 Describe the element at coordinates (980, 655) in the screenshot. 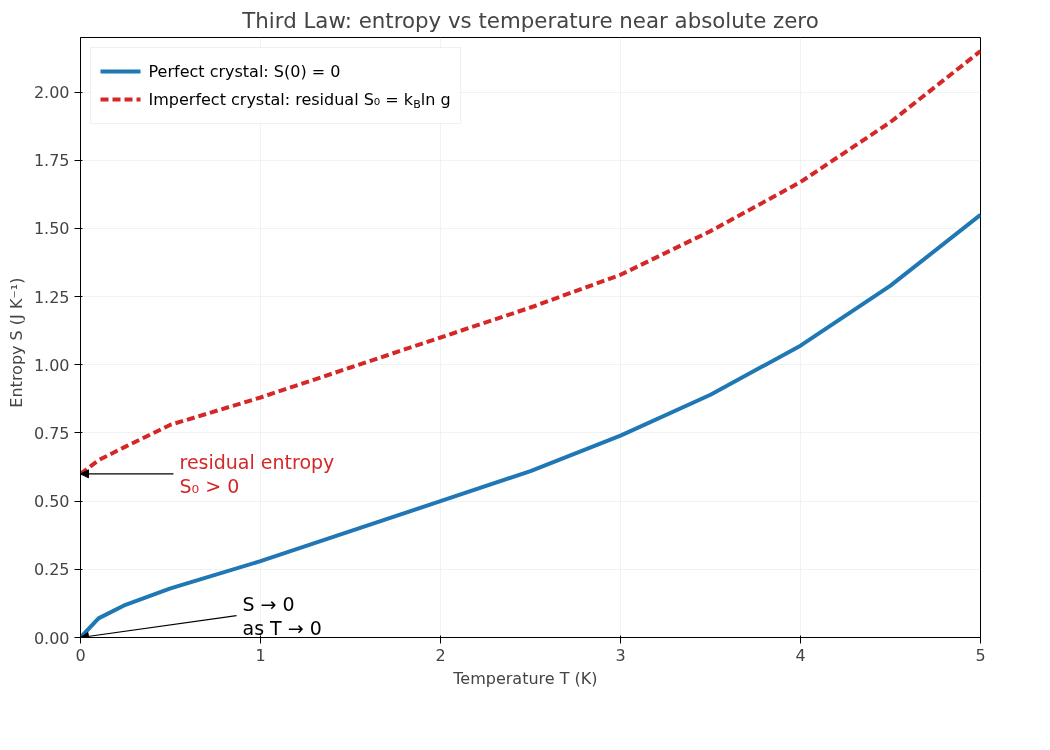

I see `x-tick-label: 5` at that location.